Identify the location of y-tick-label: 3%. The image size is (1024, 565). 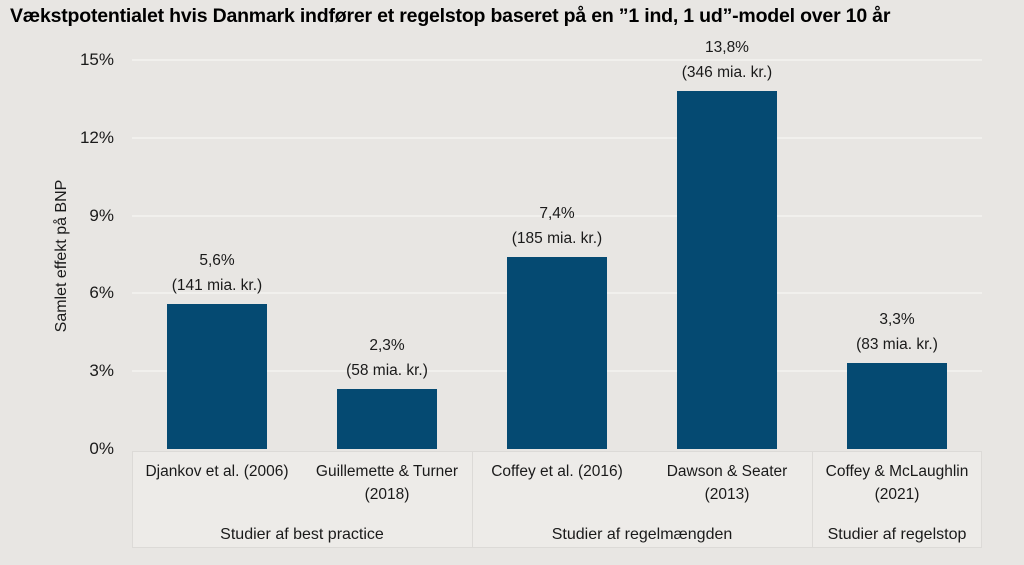
(101, 371).